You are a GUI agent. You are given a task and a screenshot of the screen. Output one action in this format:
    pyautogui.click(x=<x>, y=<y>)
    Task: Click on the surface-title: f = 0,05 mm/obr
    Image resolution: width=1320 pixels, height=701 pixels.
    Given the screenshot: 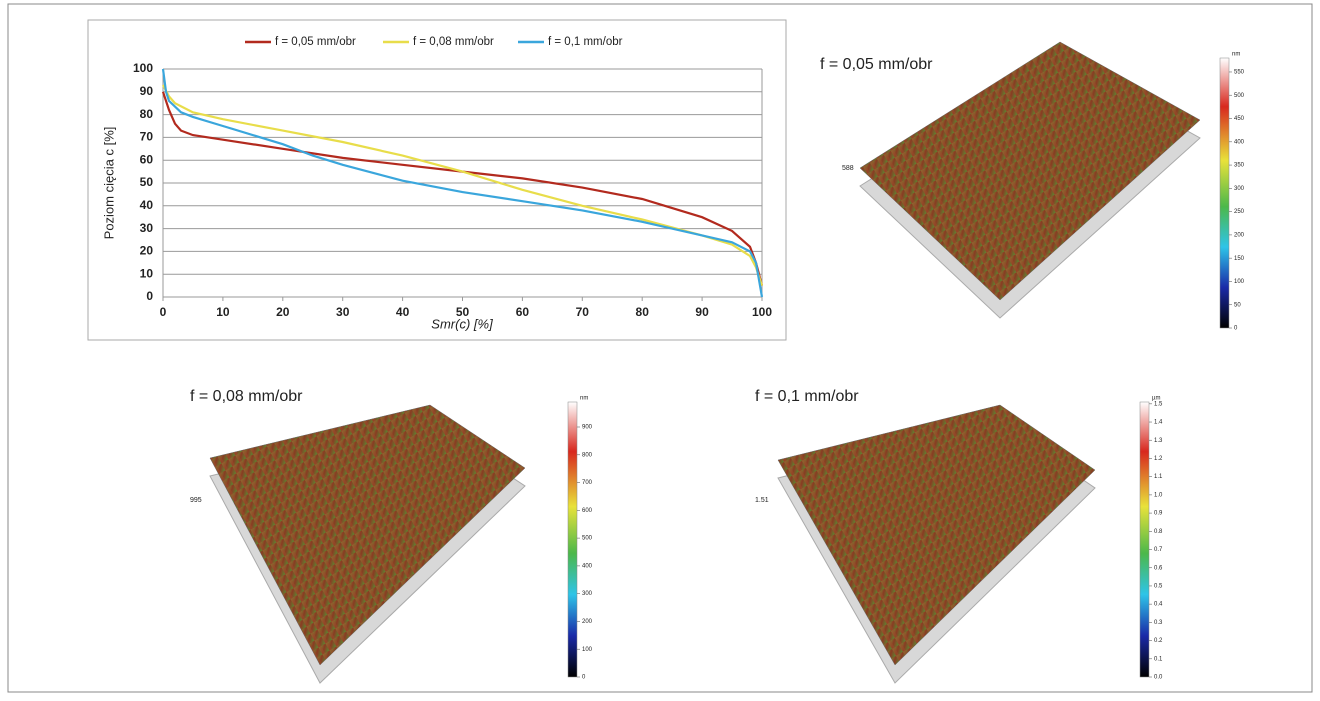 What is the action you would take?
    pyautogui.click(x=876, y=64)
    